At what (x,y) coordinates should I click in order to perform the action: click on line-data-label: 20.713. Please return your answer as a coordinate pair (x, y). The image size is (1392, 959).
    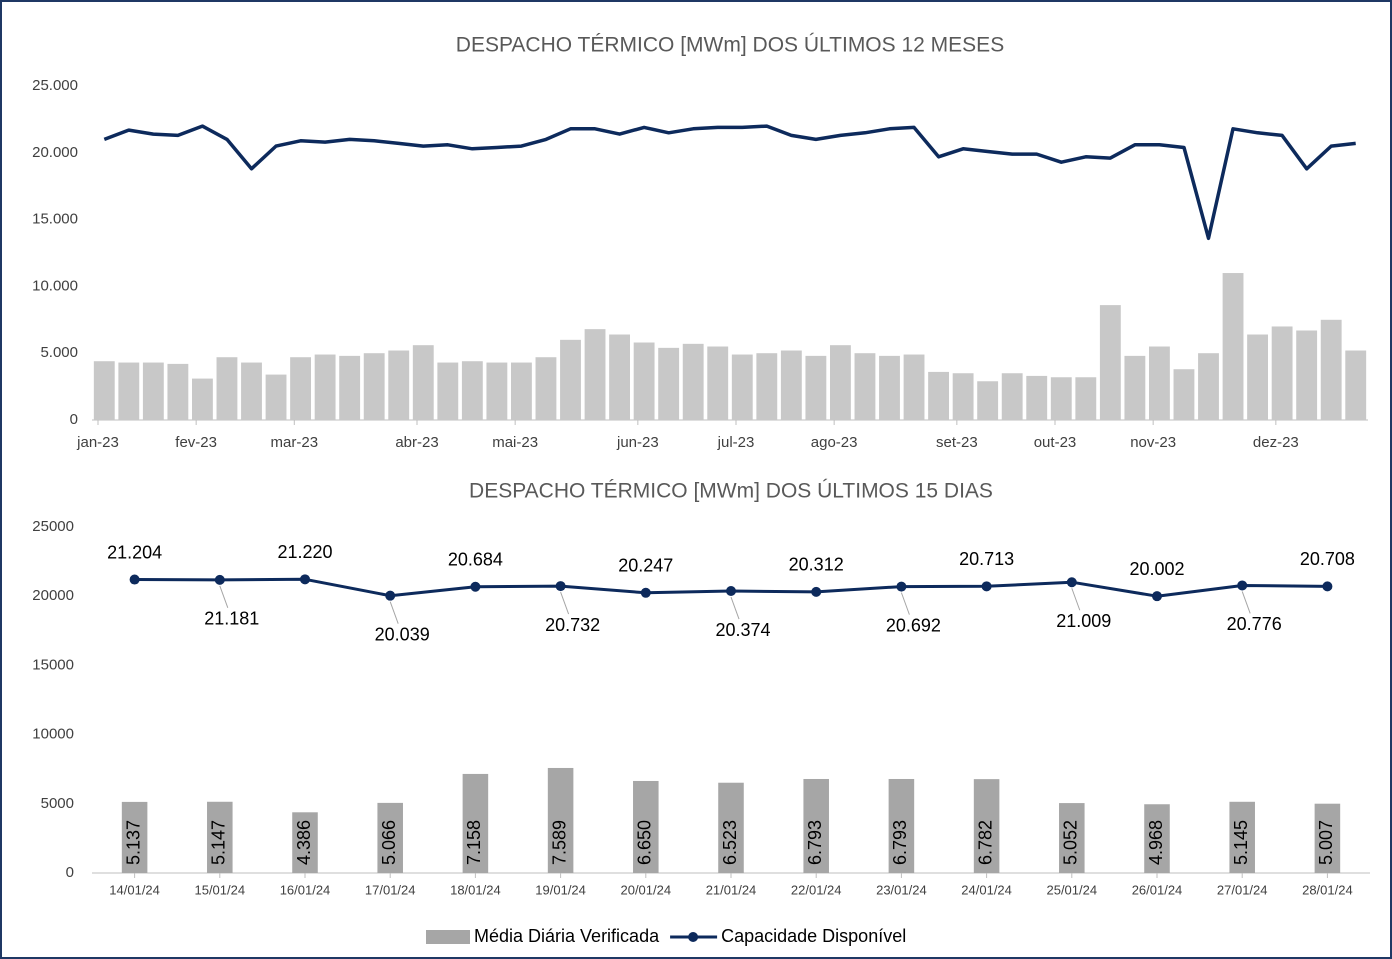
    Looking at the image, I should click on (986, 559).